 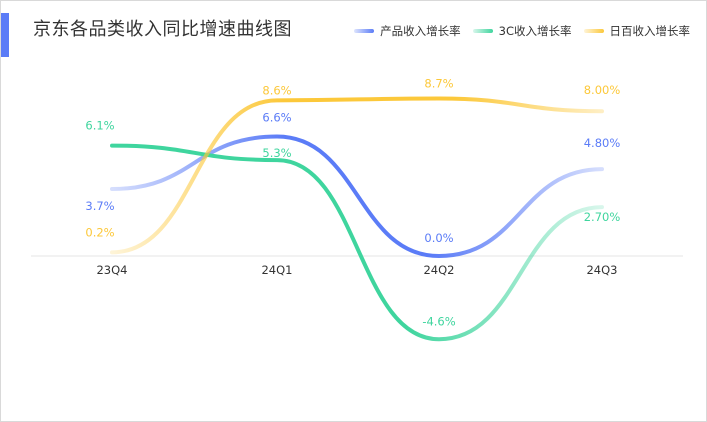 I want to click on title-accent-bar, so click(x=5, y=35).